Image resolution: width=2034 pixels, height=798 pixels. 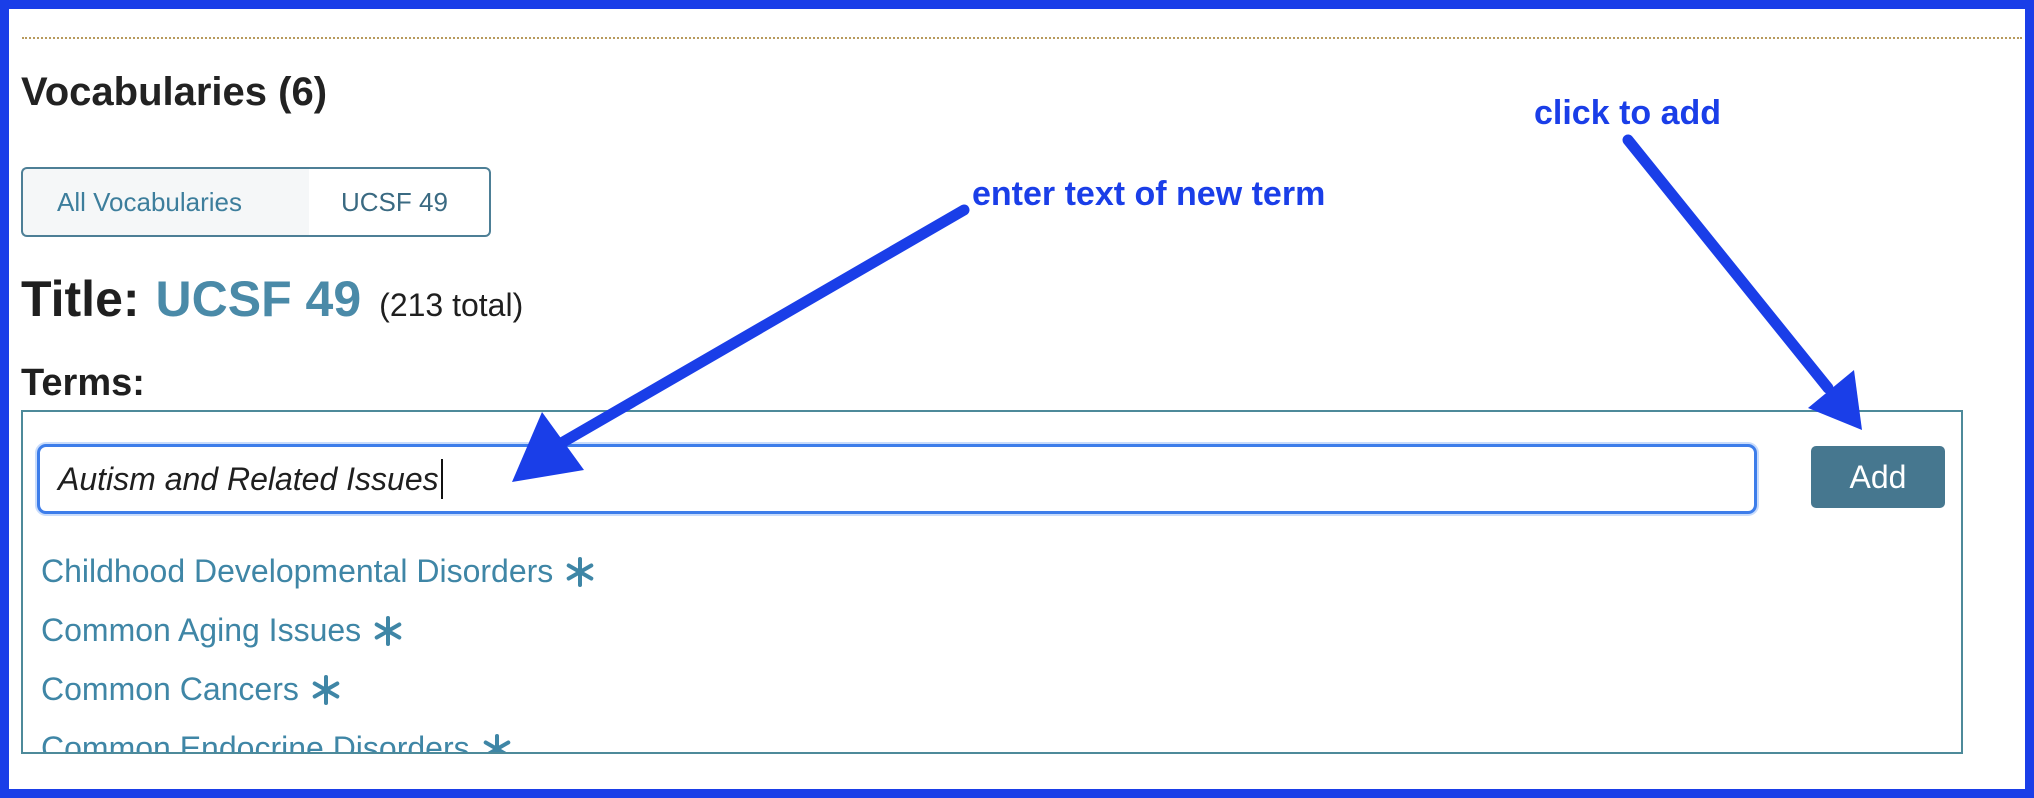 I want to click on add-button-label: Add, so click(x=1878, y=476).